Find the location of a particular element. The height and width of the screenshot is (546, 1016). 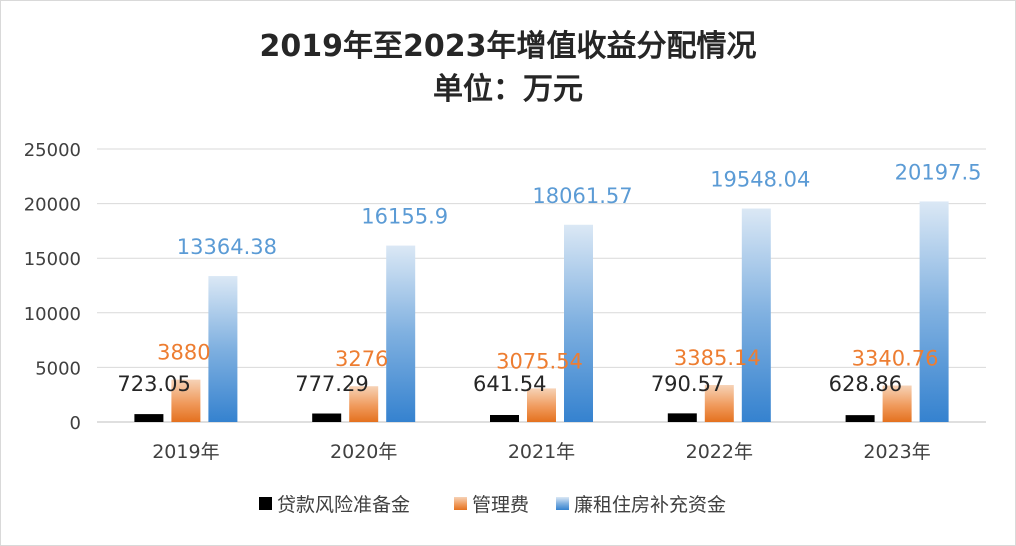

data-label-s2-2021: 18061.57 is located at coordinates (582, 196).